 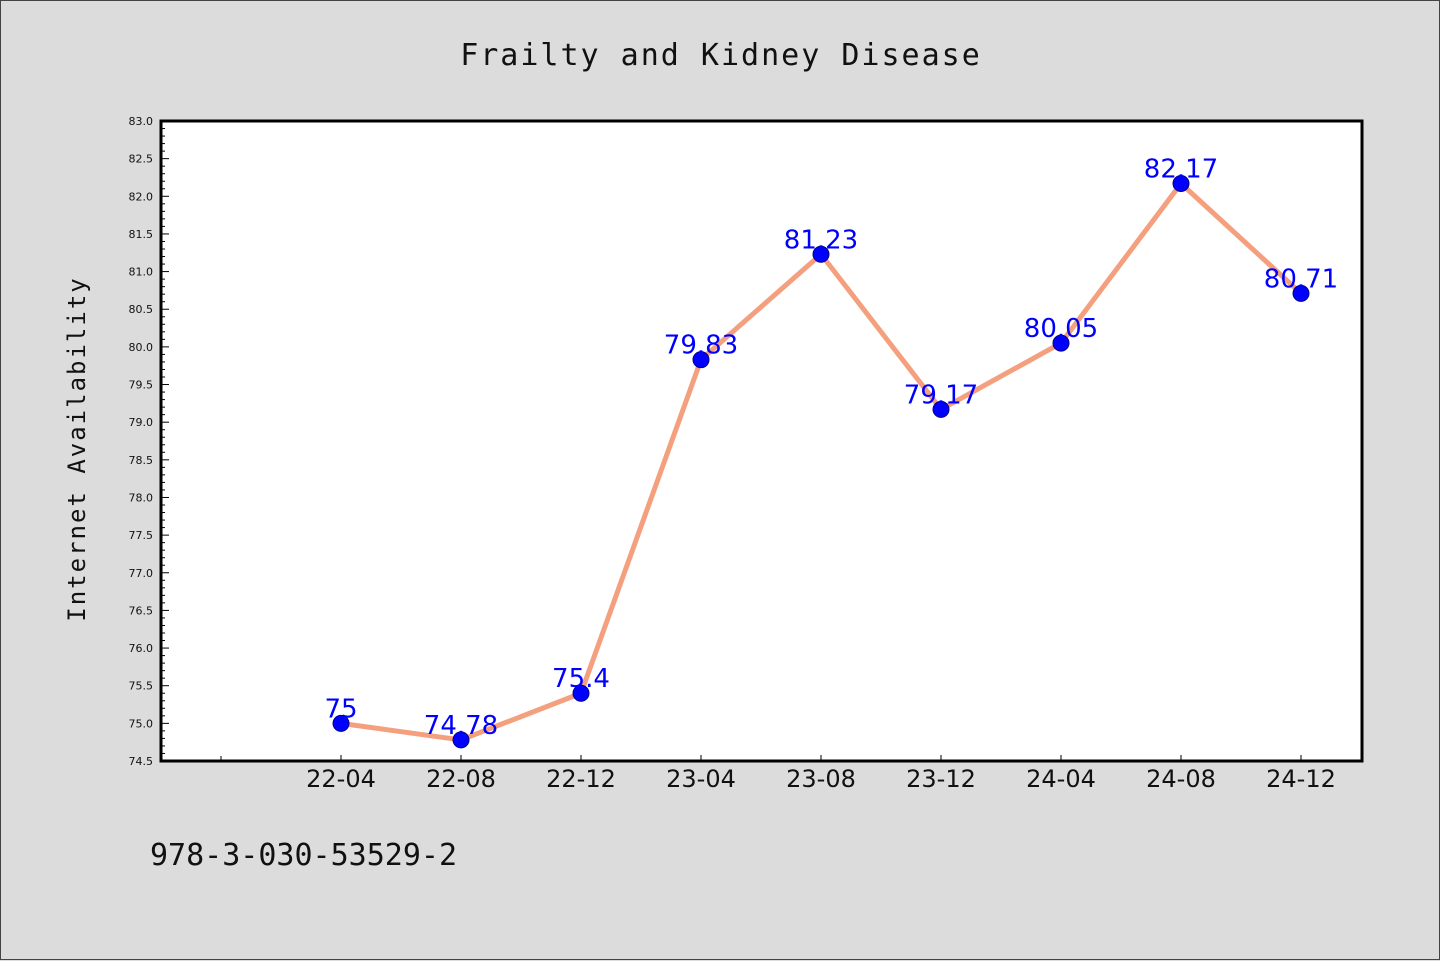 What do you see at coordinates (141, 648) in the screenshot?
I see `y-tick-label: 76.0` at bounding box center [141, 648].